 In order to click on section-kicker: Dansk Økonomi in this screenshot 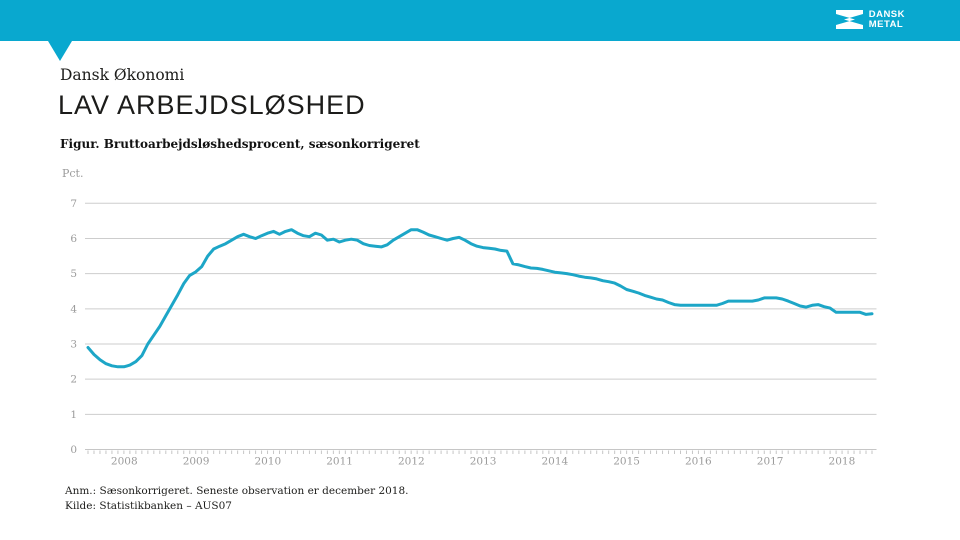, I will do `click(122, 75)`.